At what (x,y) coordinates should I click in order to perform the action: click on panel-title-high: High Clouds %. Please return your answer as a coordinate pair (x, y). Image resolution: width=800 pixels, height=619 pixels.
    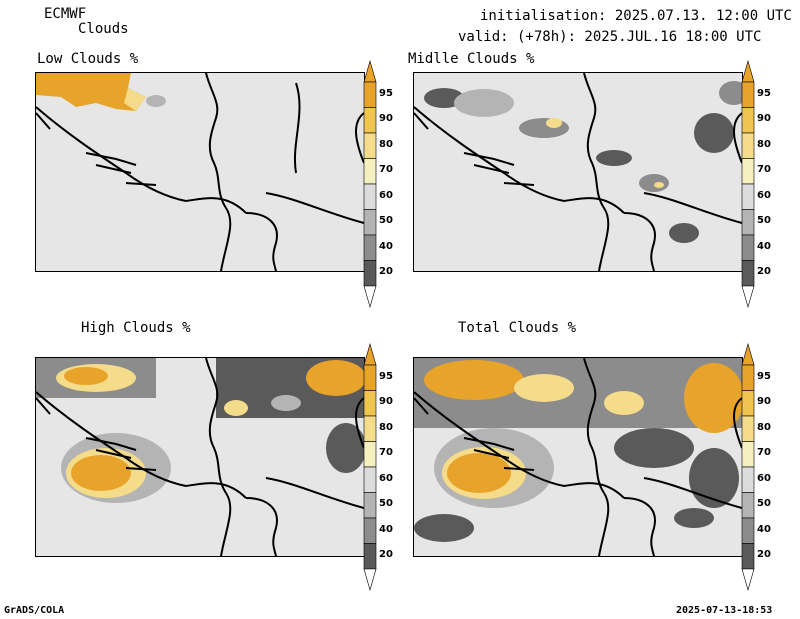
    Looking at the image, I should click on (136, 328).